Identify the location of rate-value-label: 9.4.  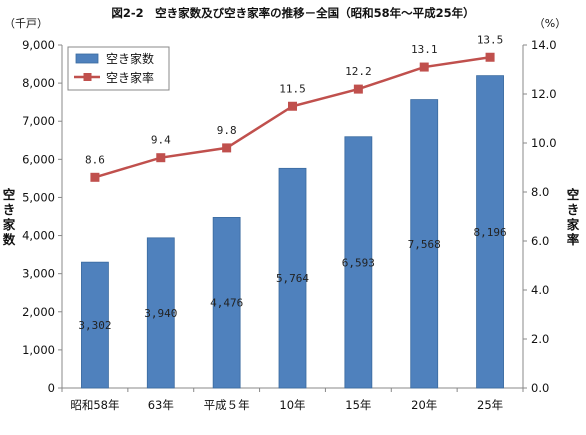
(161, 140).